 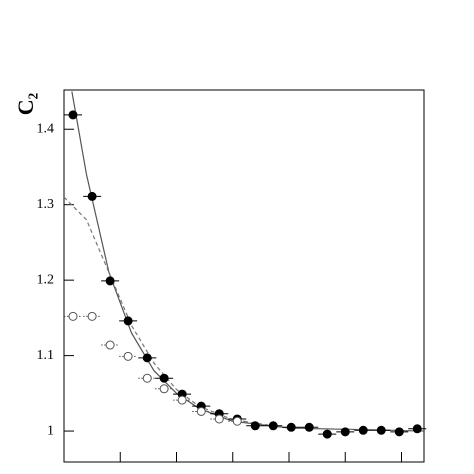 What do you see at coordinates (46, 355) in the screenshot?
I see `y-tick-label: 1.1` at bounding box center [46, 355].